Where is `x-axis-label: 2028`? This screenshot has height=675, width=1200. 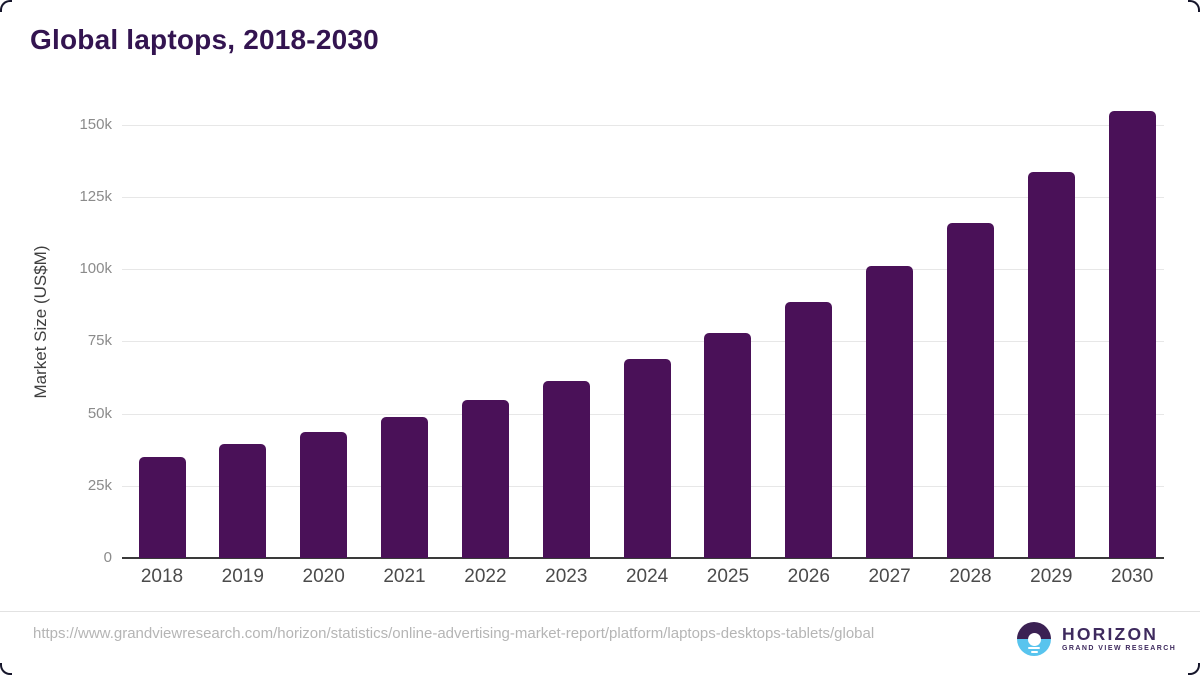 x-axis-label: 2028 is located at coordinates (970, 576).